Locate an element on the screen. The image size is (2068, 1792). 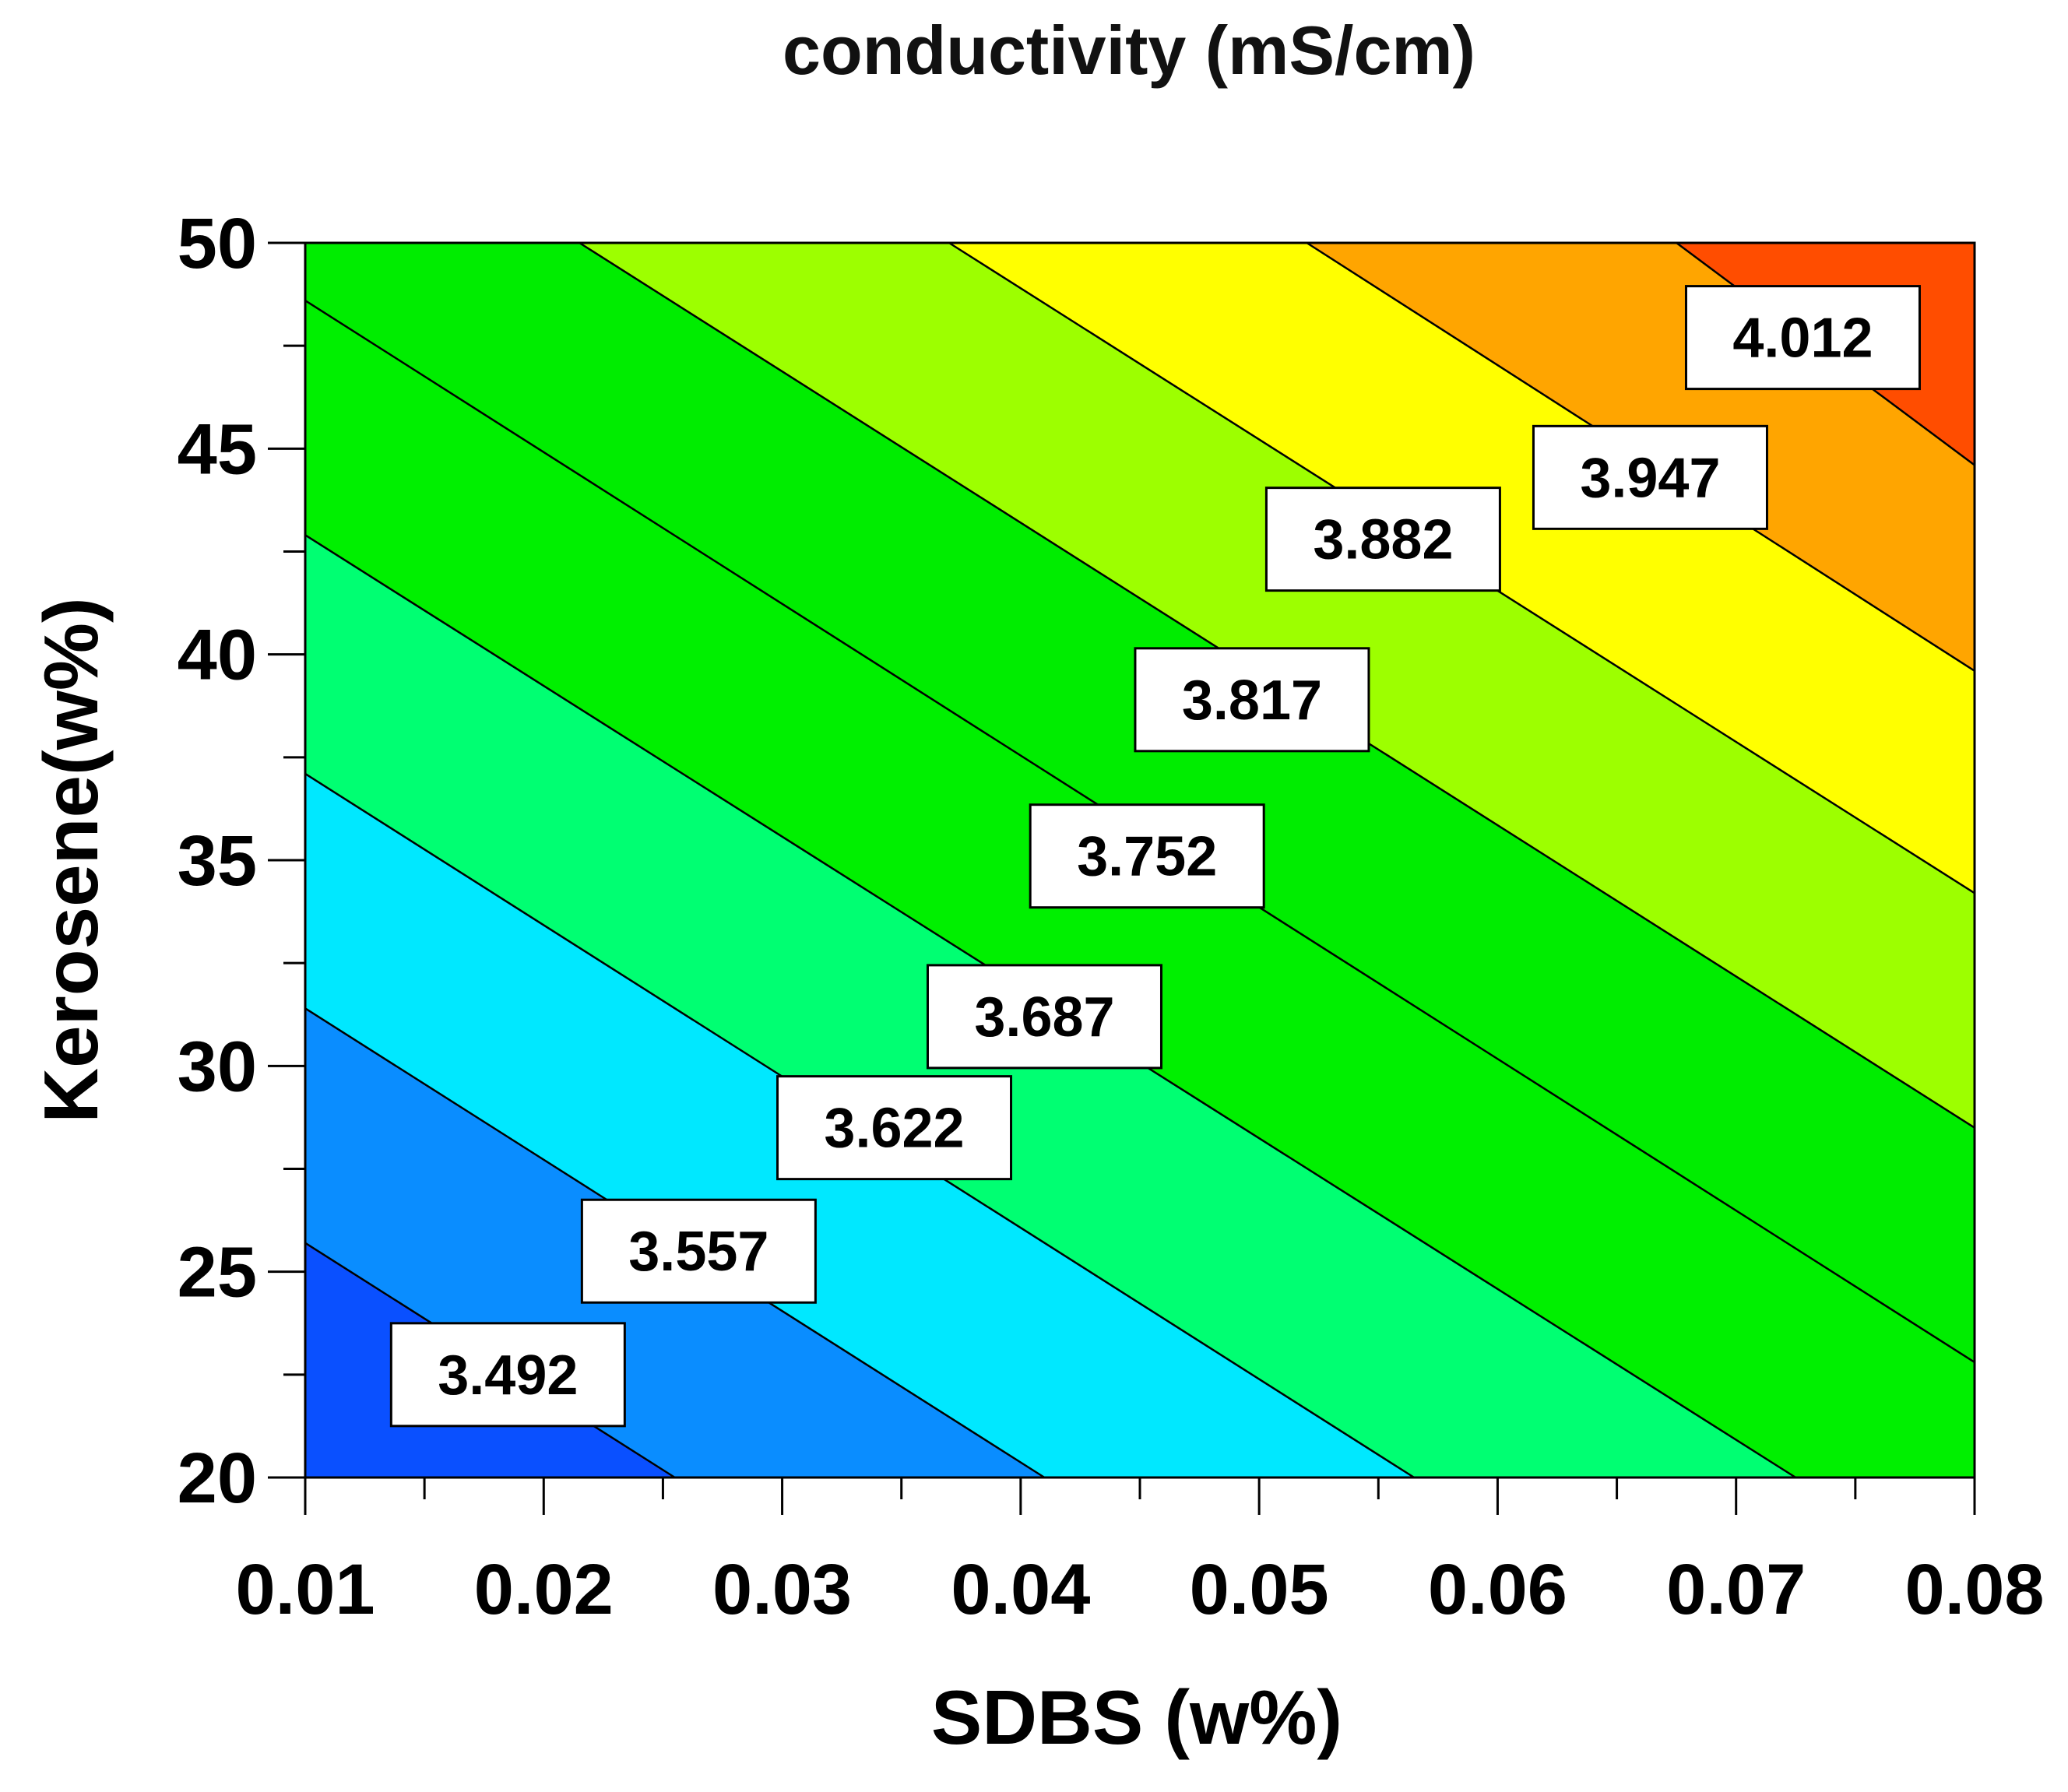
contour-label-value: 3.687 is located at coordinates (1044, 1017).